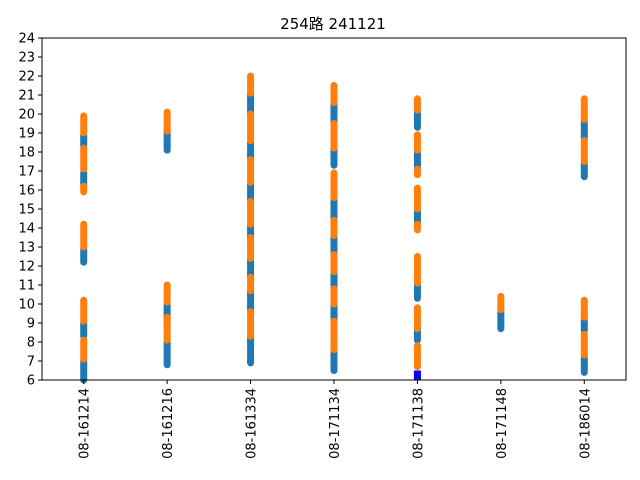  What do you see at coordinates (26, 286) in the screenshot?
I see `y-tick-label-11: 11` at bounding box center [26, 286].